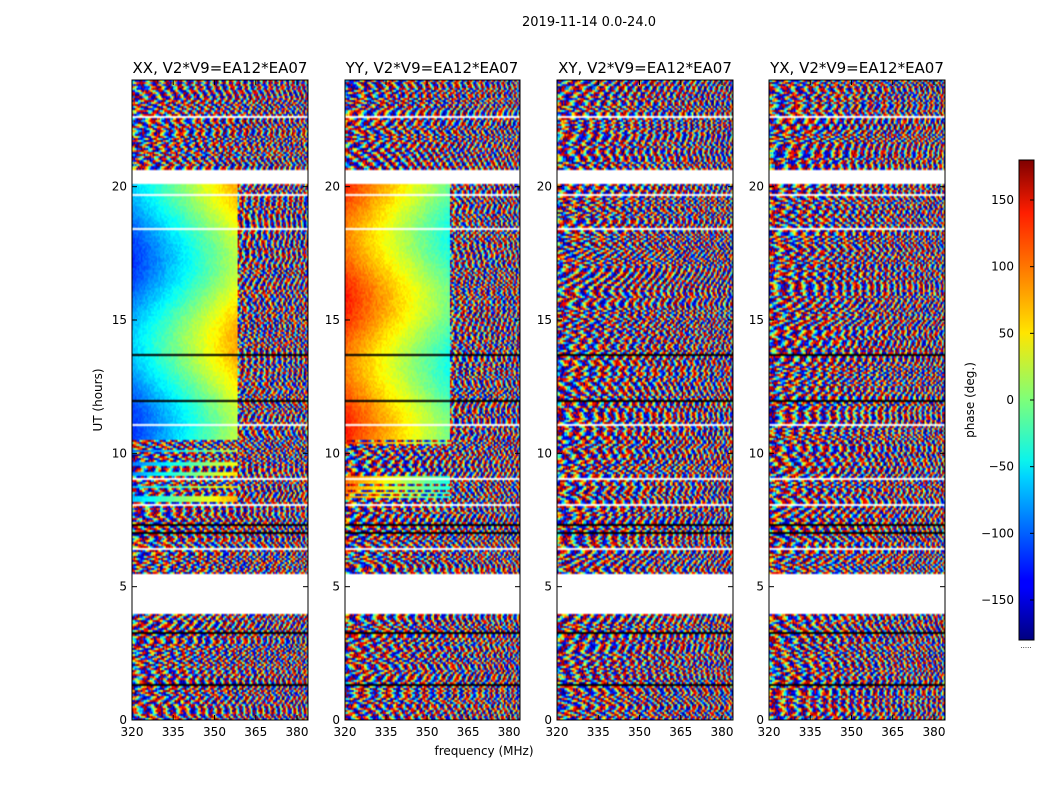 The width and height of the screenshot is (1050, 800). What do you see at coordinates (1006, 333) in the screenshot?
I see `colorbar-tick-label: 50` at bounding box center [1006, 333].